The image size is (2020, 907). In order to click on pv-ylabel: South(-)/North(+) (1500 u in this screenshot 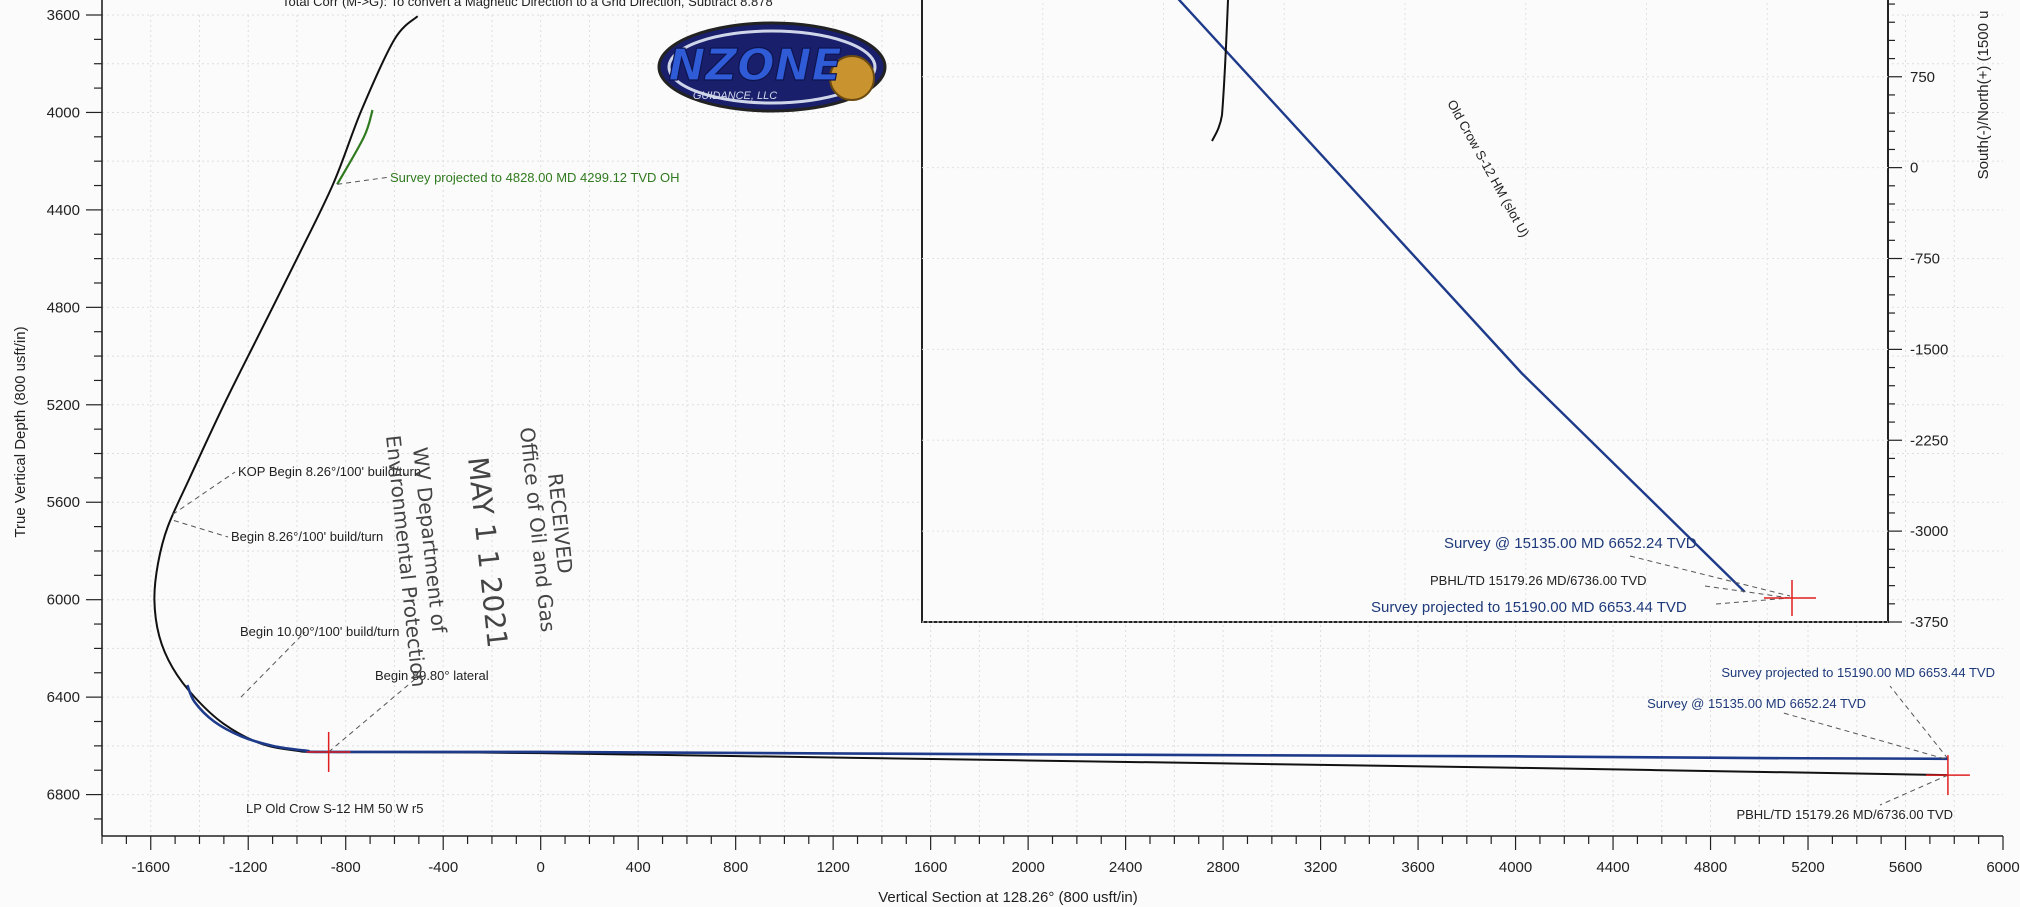, I will do `click(1983, 95)`.